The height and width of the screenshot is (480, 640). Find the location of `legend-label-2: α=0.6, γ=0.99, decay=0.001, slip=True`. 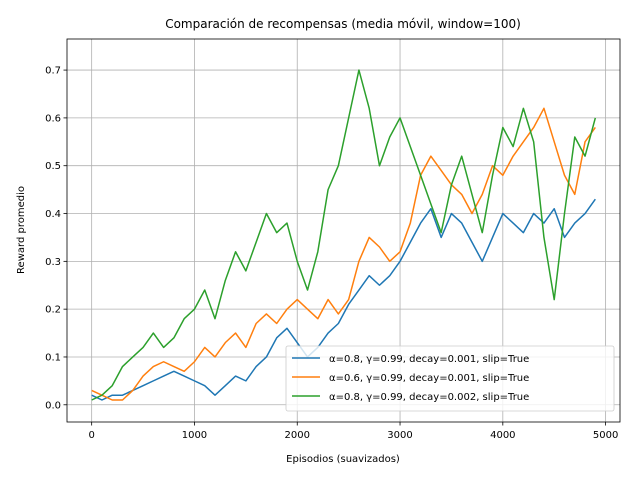

legend-label-2: α=0.6, γ=0.99, decay=0.001, slip=True is located at coordinates (429, 378).